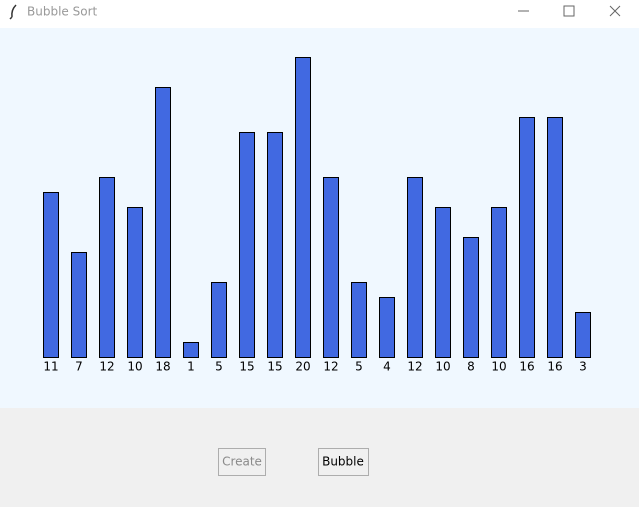 Image resolution: width=639 pixels, height=511 pixels. I want to click on create-button: Create, so click(242, 462).